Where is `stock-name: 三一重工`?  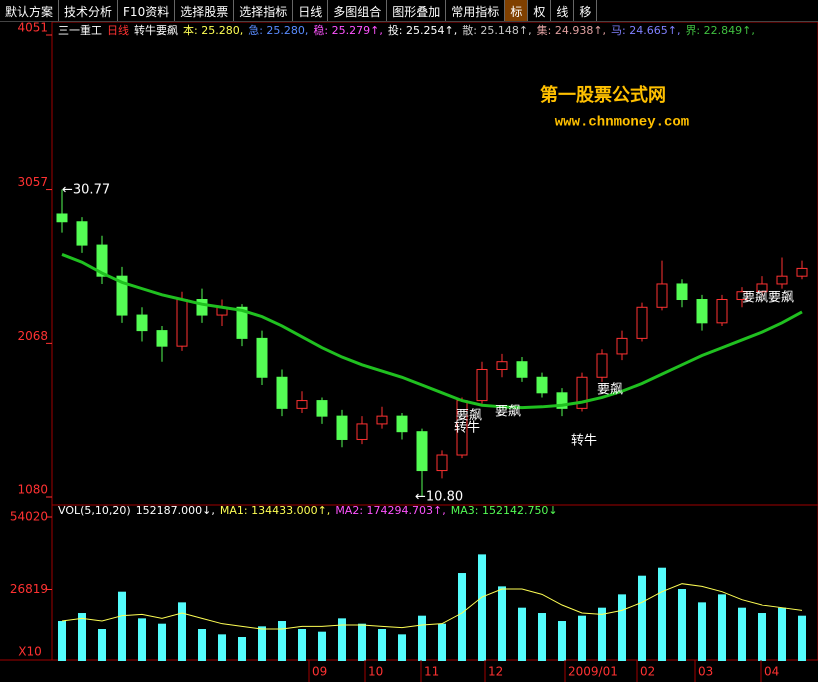
stock-name: 三一重工 is located at coordinates (80, 30).